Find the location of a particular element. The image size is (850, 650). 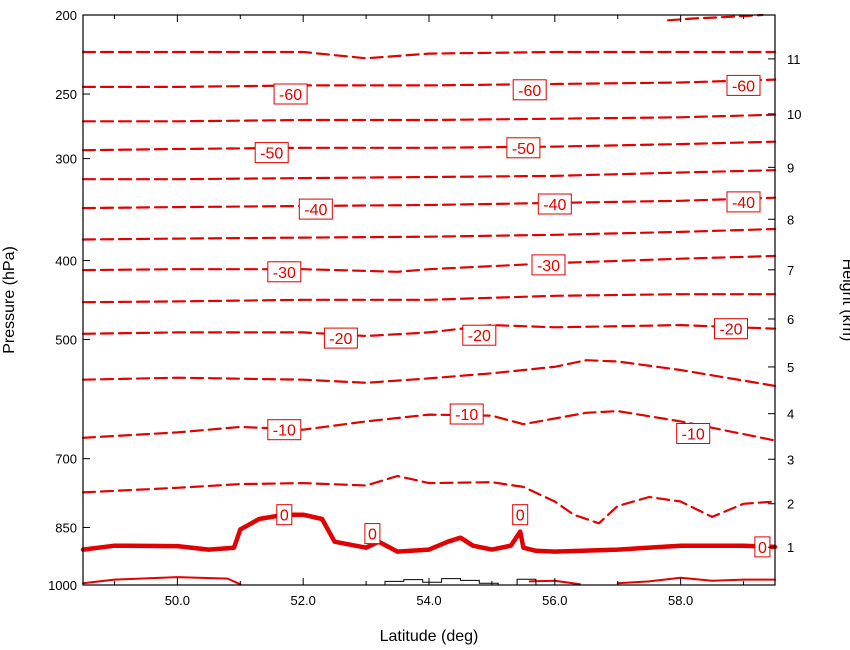

y-tick-label: 700 is located at coordinates (66, 459).